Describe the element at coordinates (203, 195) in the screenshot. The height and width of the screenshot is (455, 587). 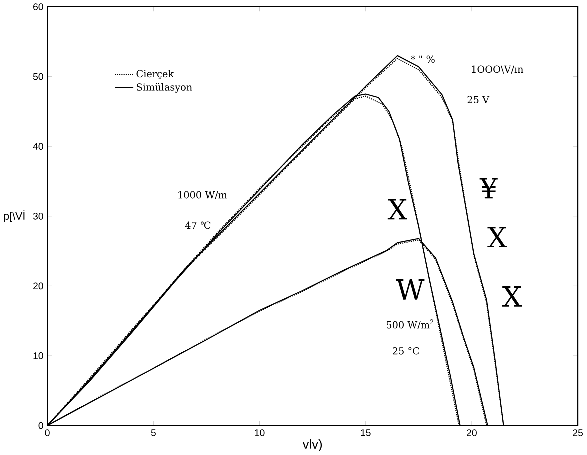
I see `annotation: 1000 W/m` at that location.